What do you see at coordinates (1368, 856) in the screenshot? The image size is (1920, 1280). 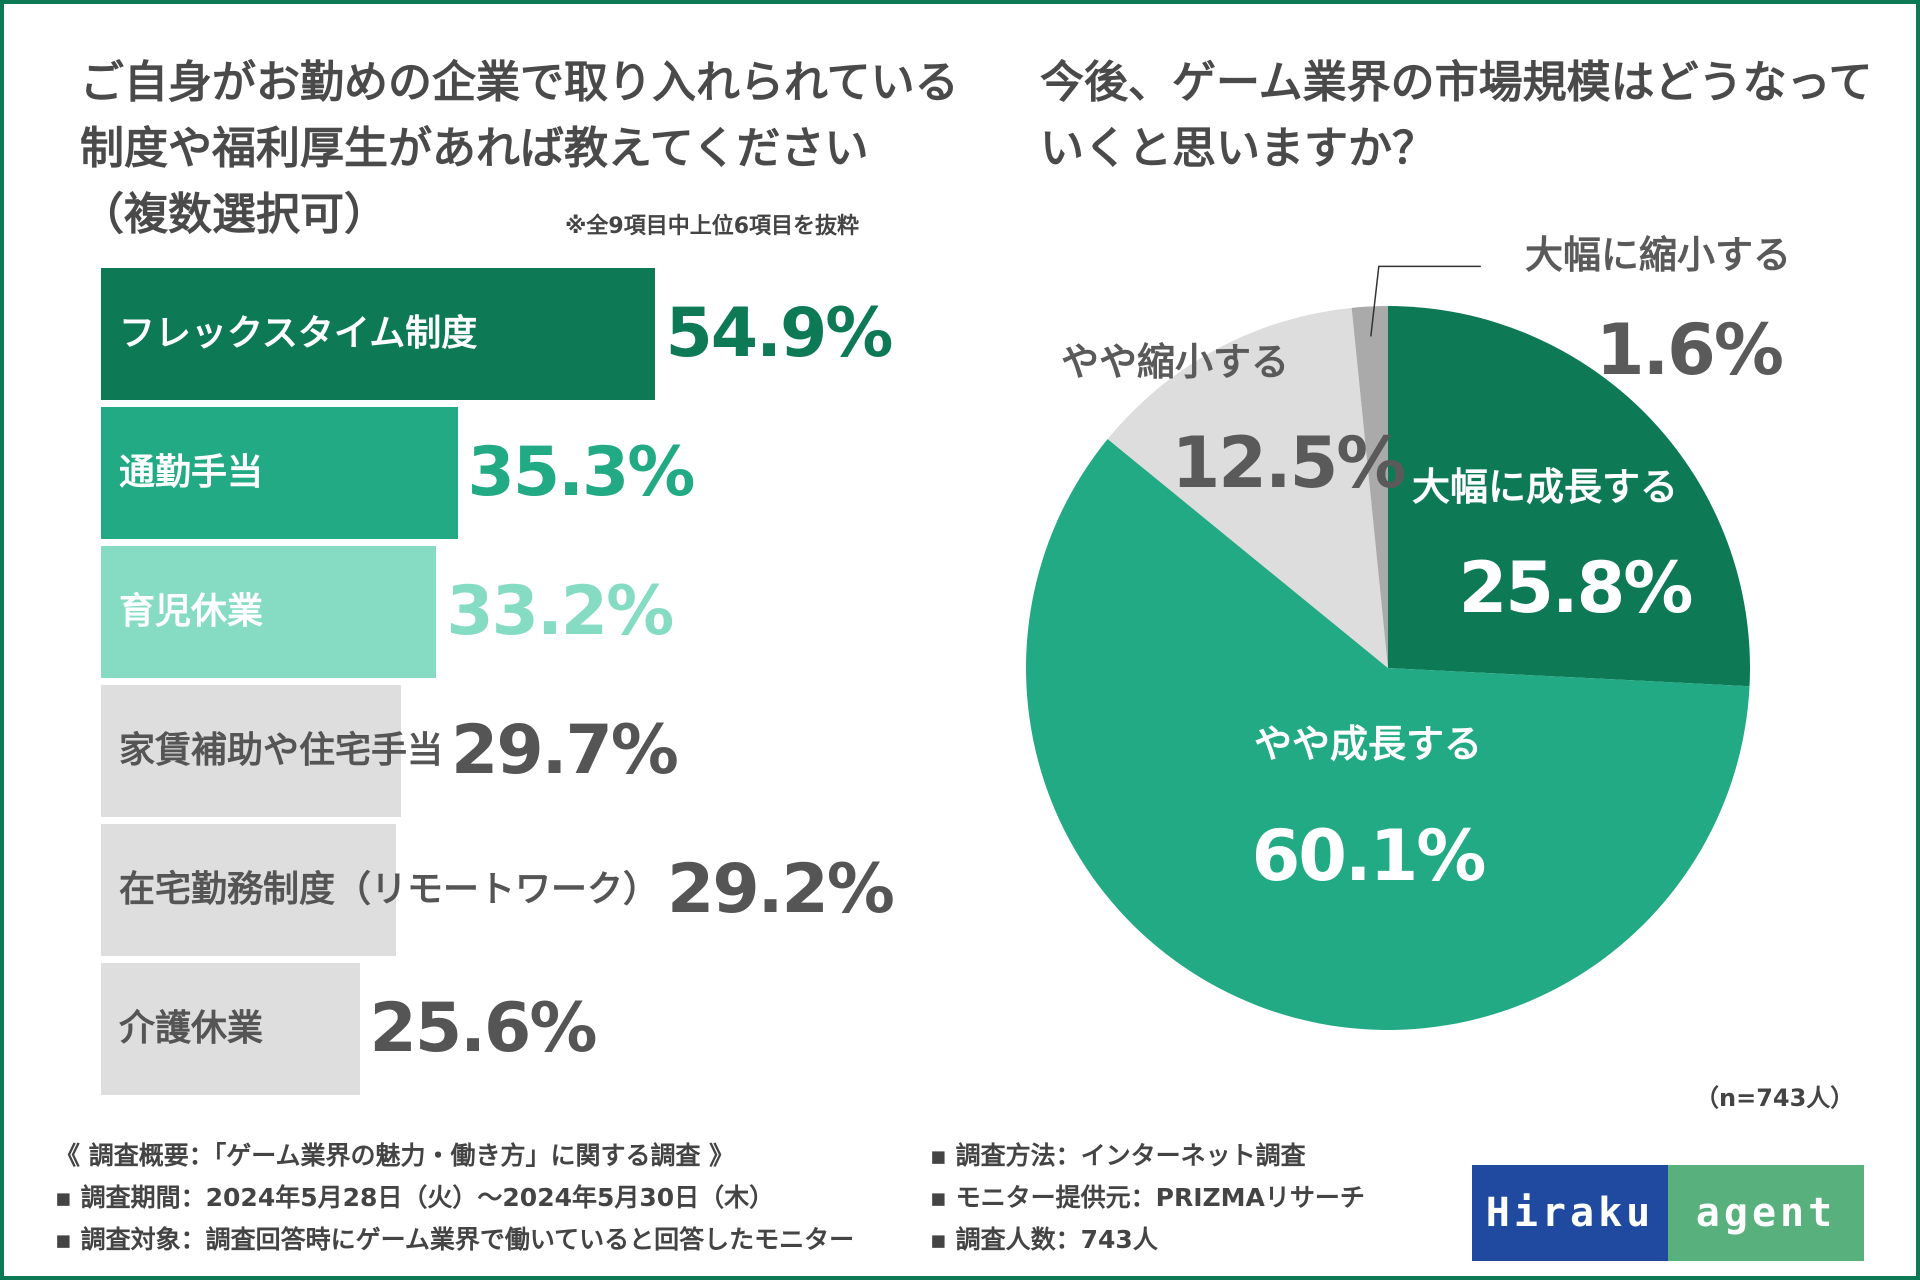 I see `pie-value-label: 60.1%` at bounding box center [1368, 856].